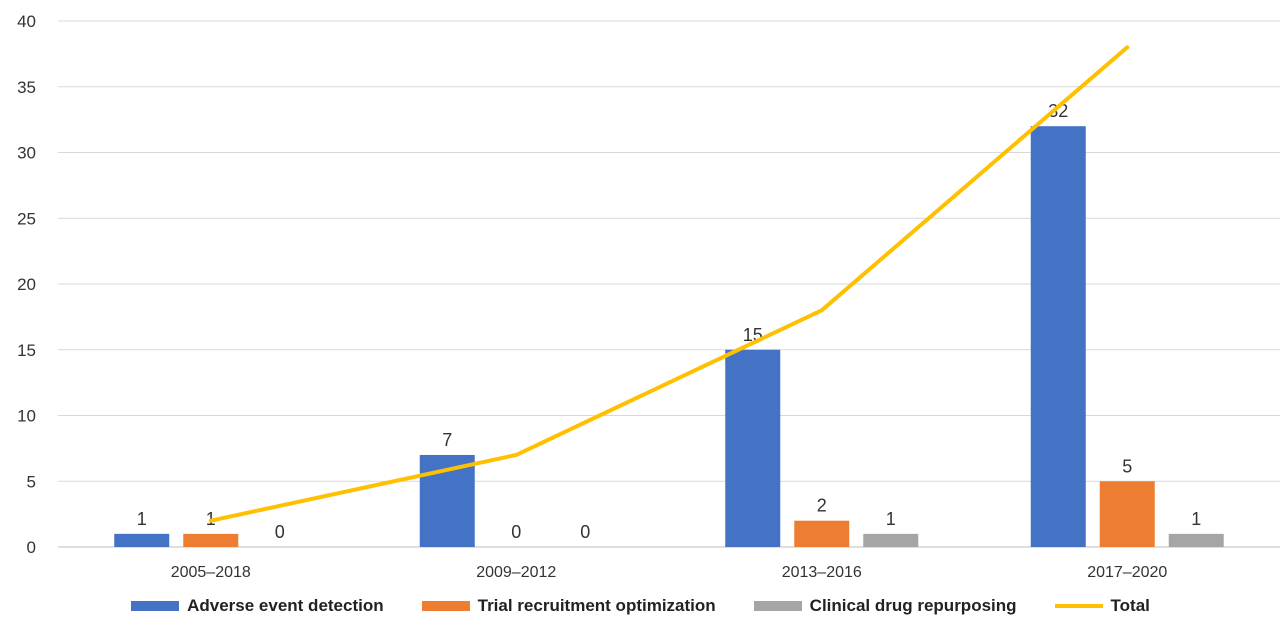 The image size is (1281, 624). I want to click on y-tick-label: 35, so click(26, 87).